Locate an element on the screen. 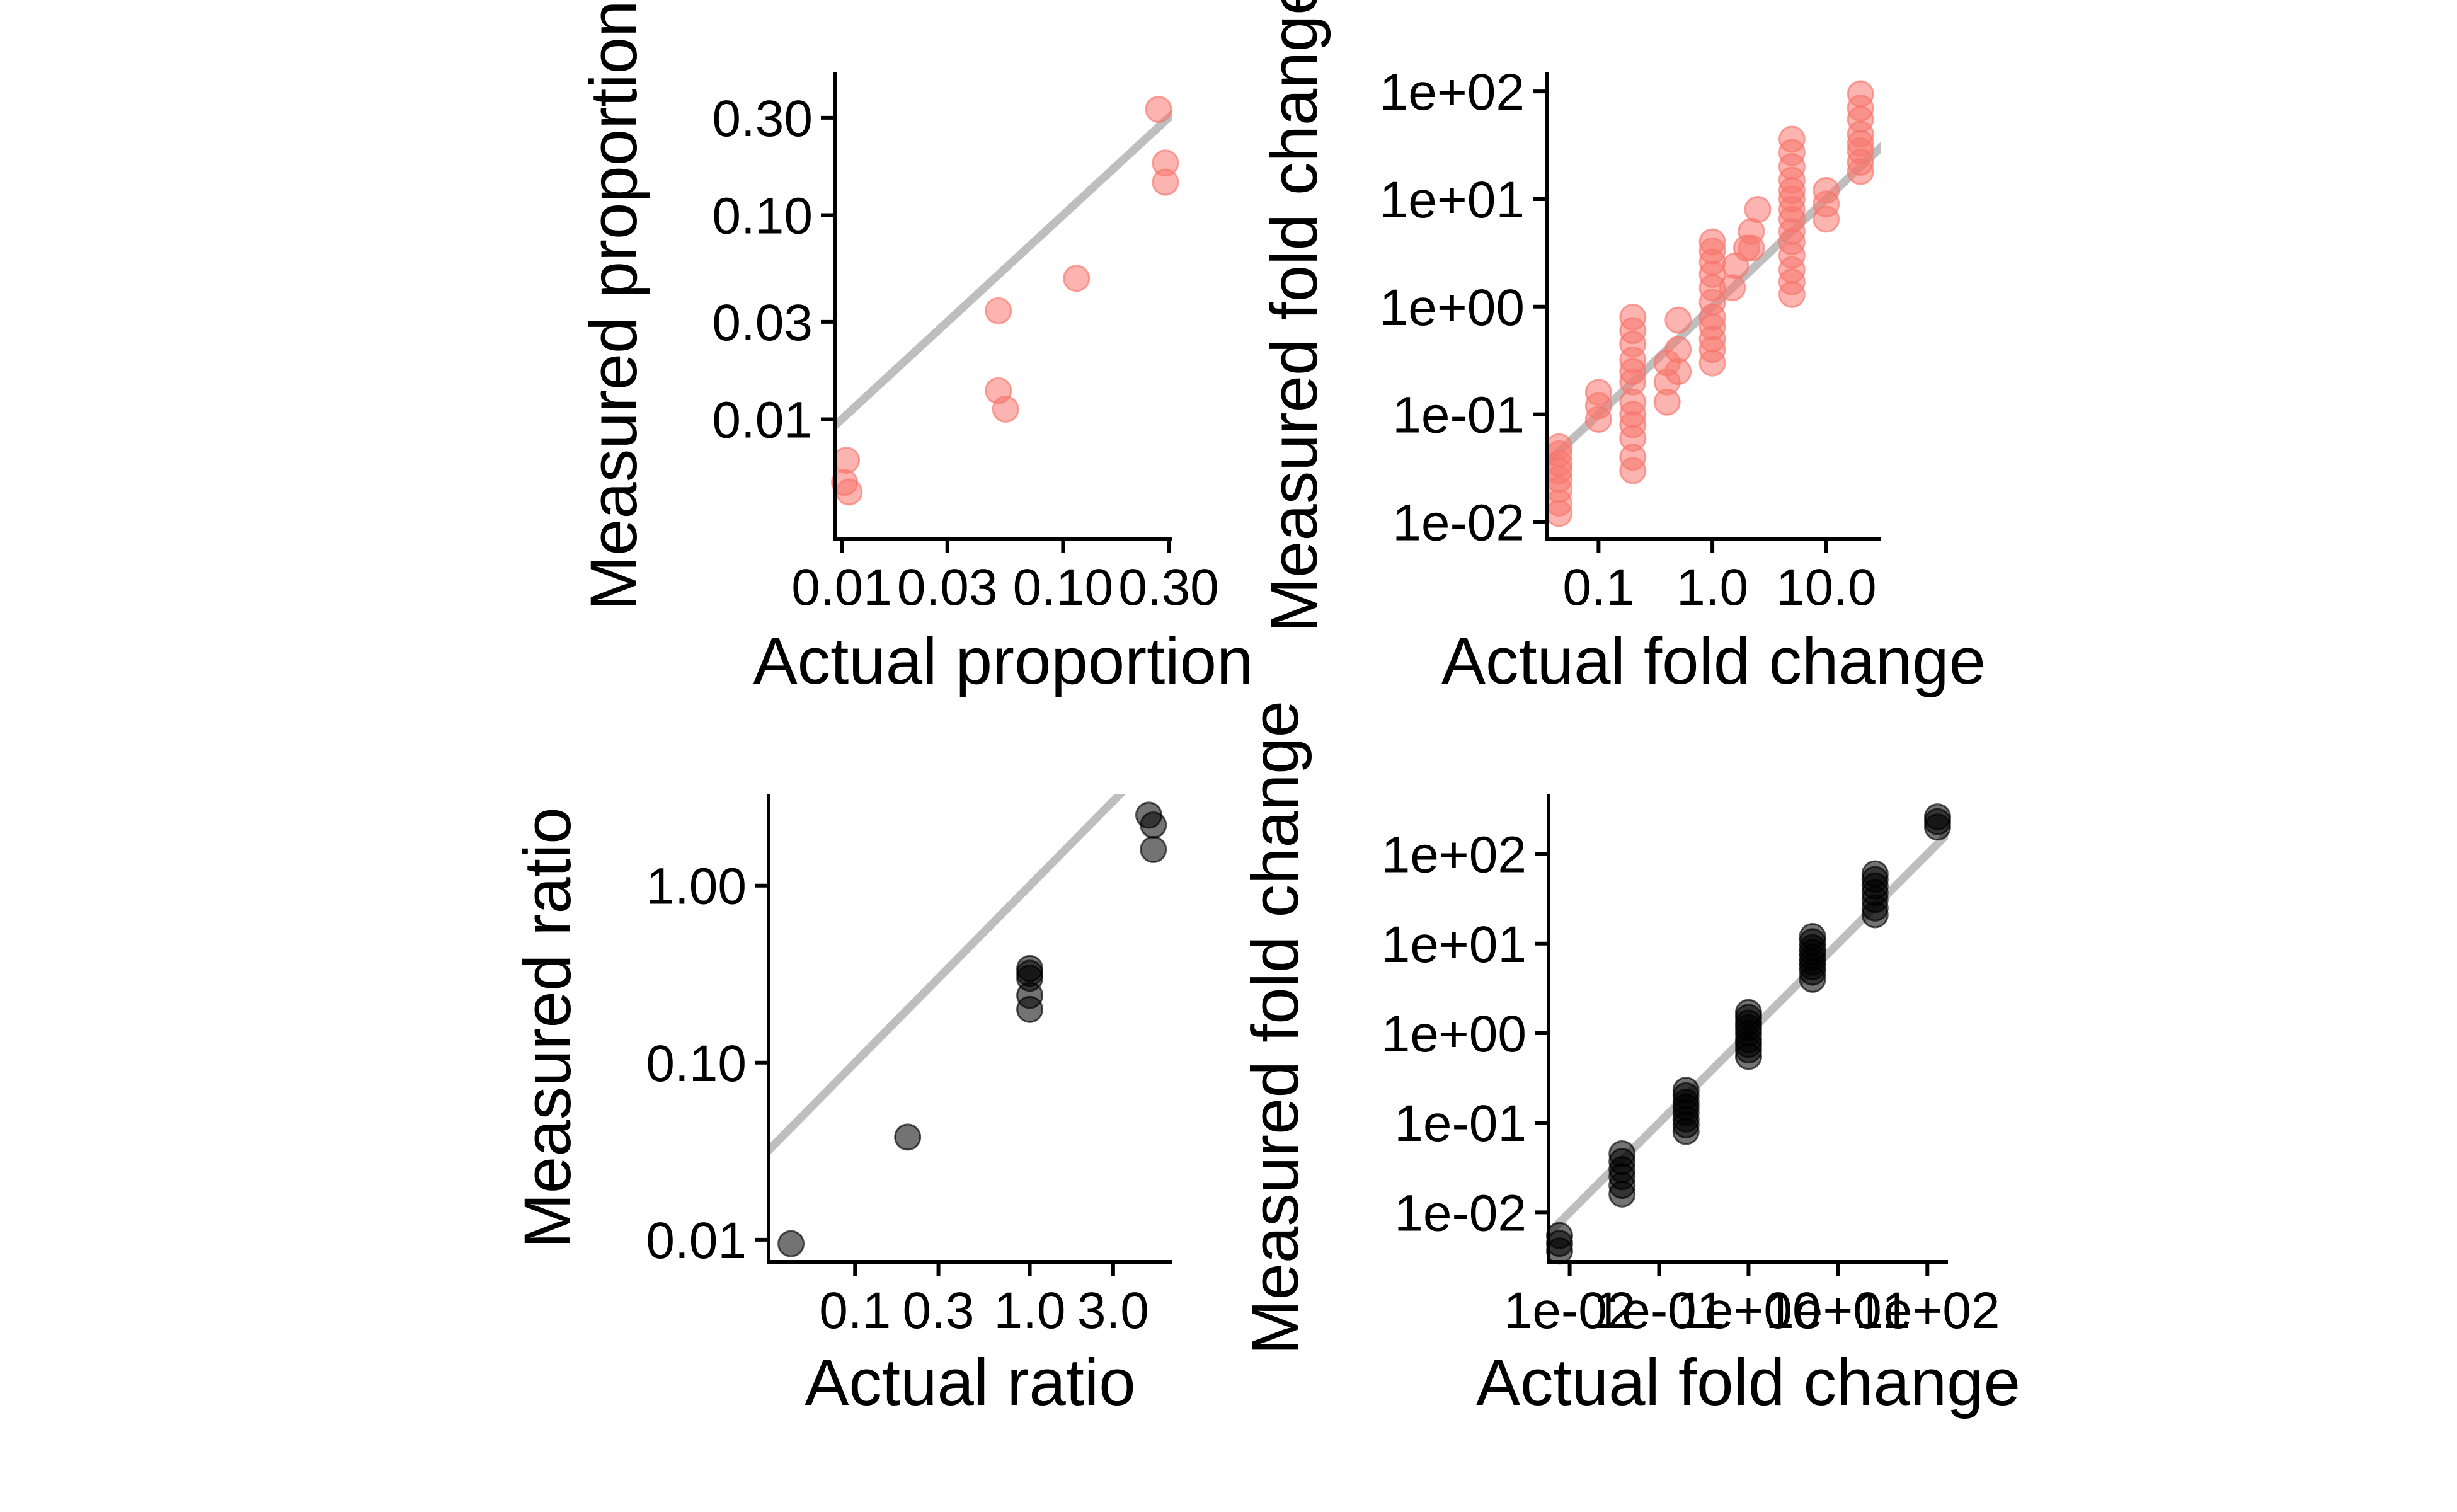 Image resolution: width=2457 pixels, height=1512 pixels. x-tick-label: 0.30 is located at coordinates (1168, 587).